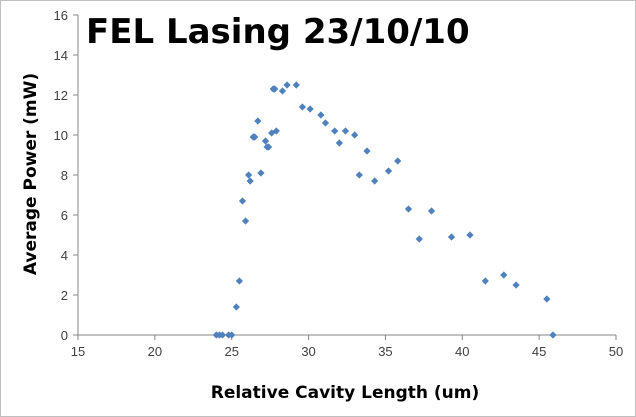 This screenshot has width=636, height=417. Describe the element at coordinates (61, 95) in the screenshot. I see `y-tick-label: 12` at that location.